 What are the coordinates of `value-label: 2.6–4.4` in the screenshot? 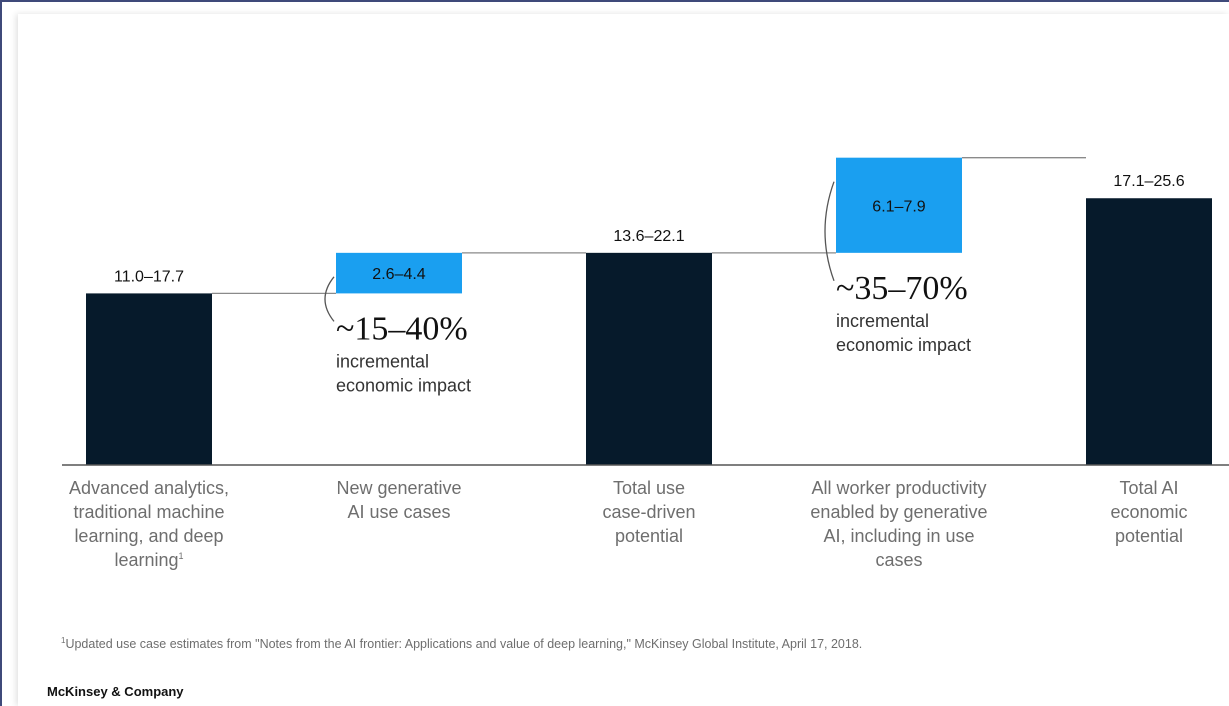 It's located at (398, 274).